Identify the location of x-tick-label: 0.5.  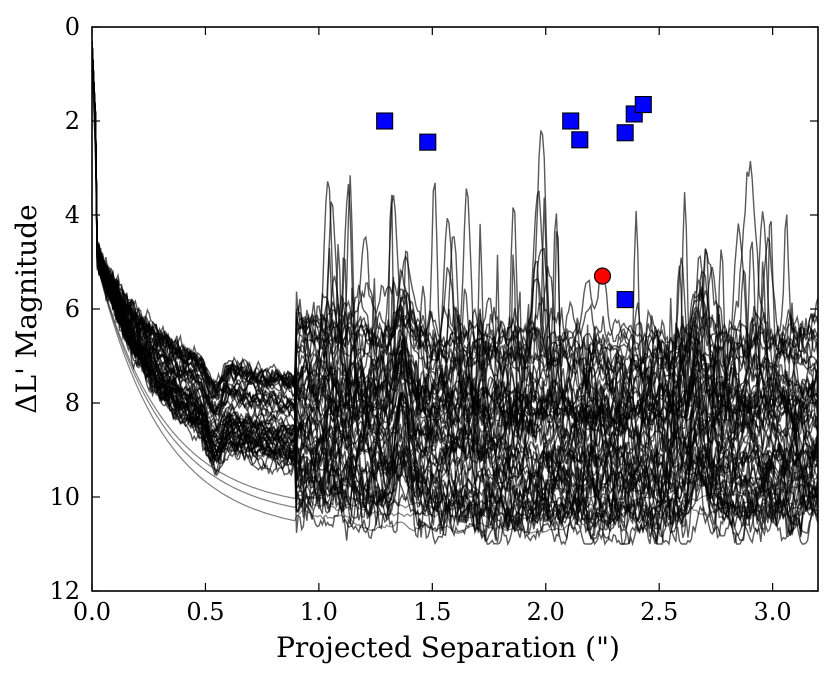
(205, 612).